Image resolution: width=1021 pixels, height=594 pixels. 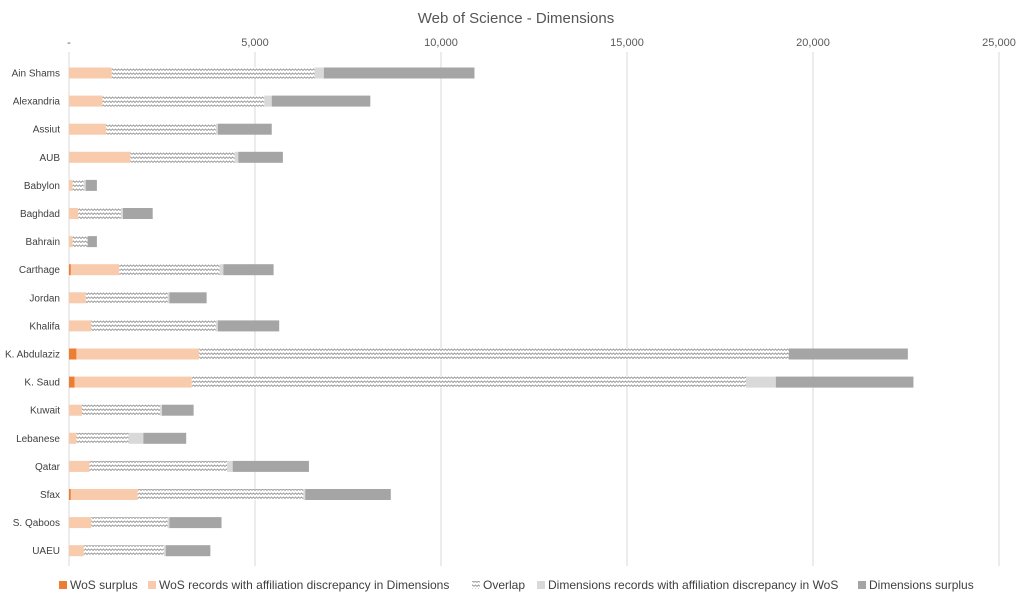 I want to click on legend-label: Dimensions surplus, so click(x=921, y=585).